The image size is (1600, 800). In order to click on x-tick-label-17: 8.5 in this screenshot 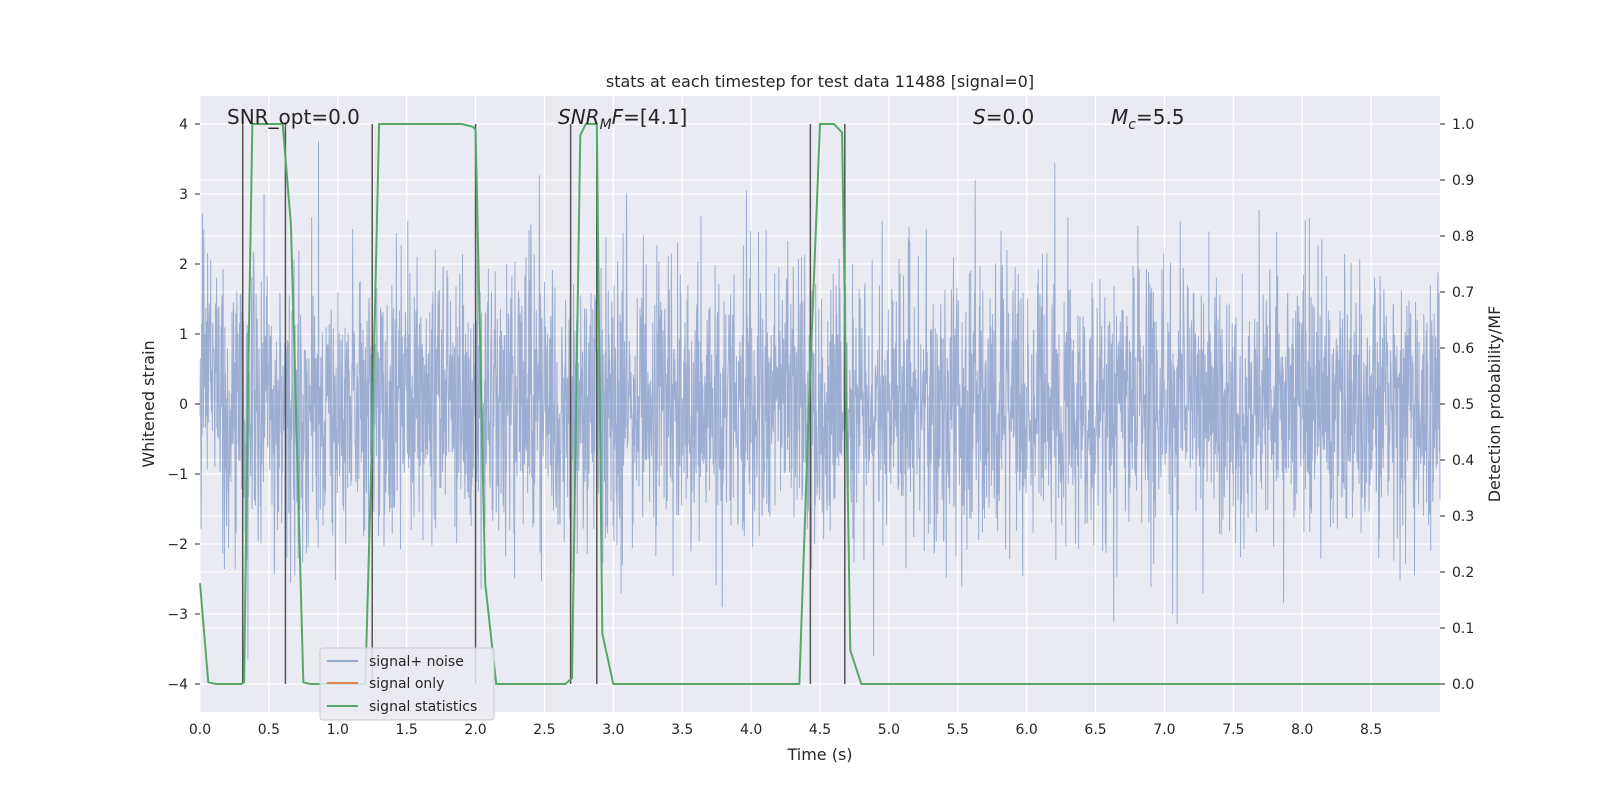, I will do `click(1371, 730)`.